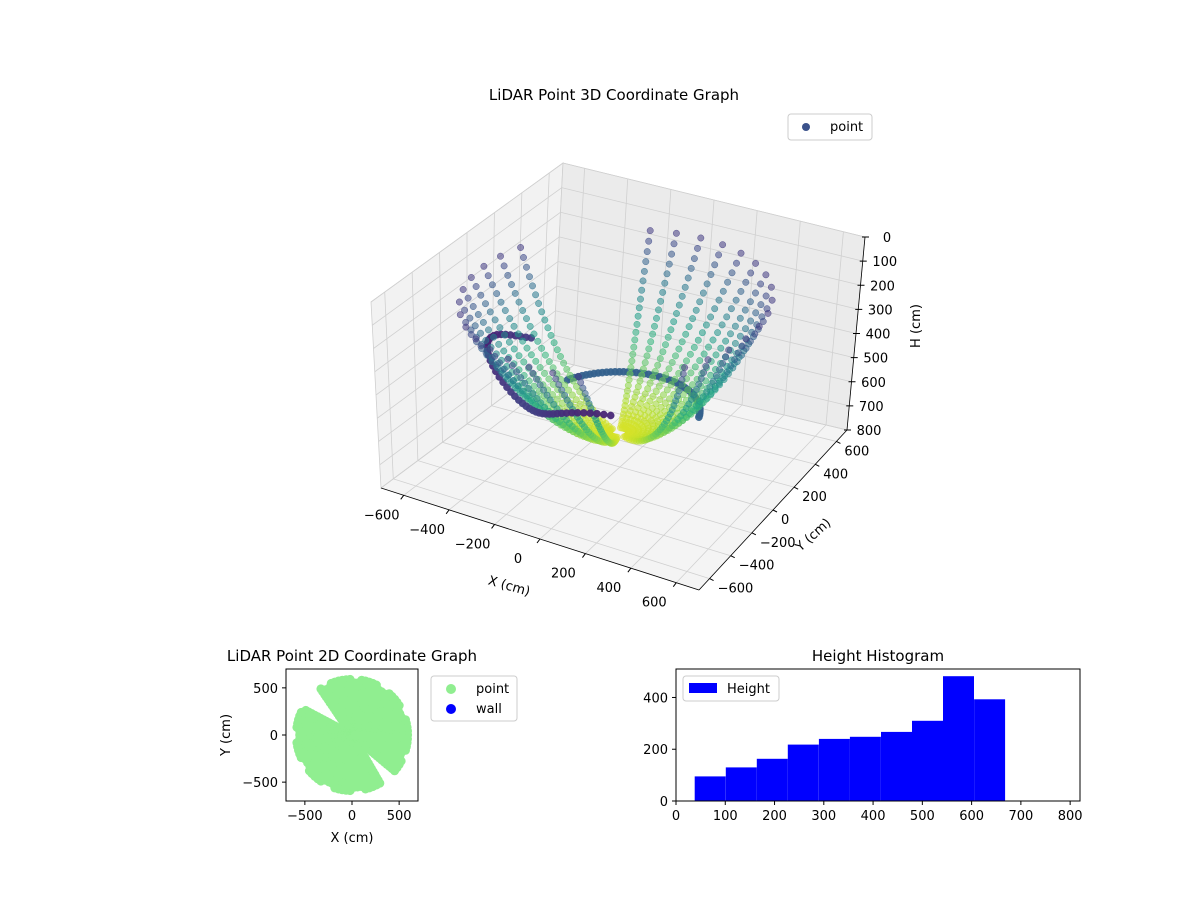 The width and height of the screenshot is (1200, 904). Describe the element at coordinates (882, 286) in the screenshot. I see `z-tick-label-3d: 200` at that location.